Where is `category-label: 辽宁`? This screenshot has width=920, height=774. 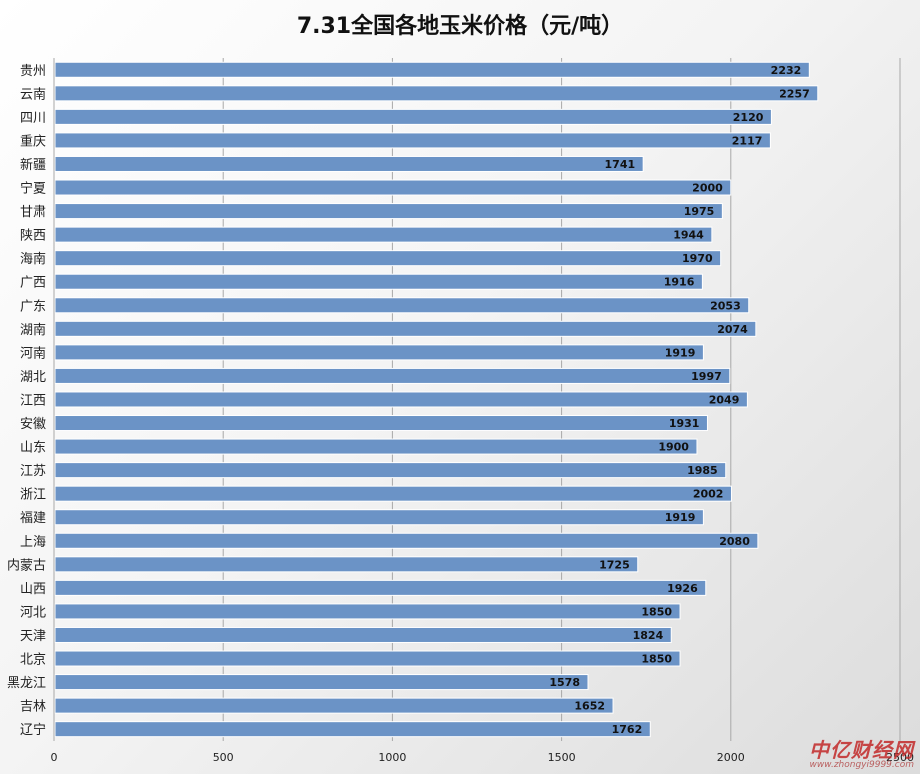 category-label: 辽宁 is located at coordinates (33, 730).